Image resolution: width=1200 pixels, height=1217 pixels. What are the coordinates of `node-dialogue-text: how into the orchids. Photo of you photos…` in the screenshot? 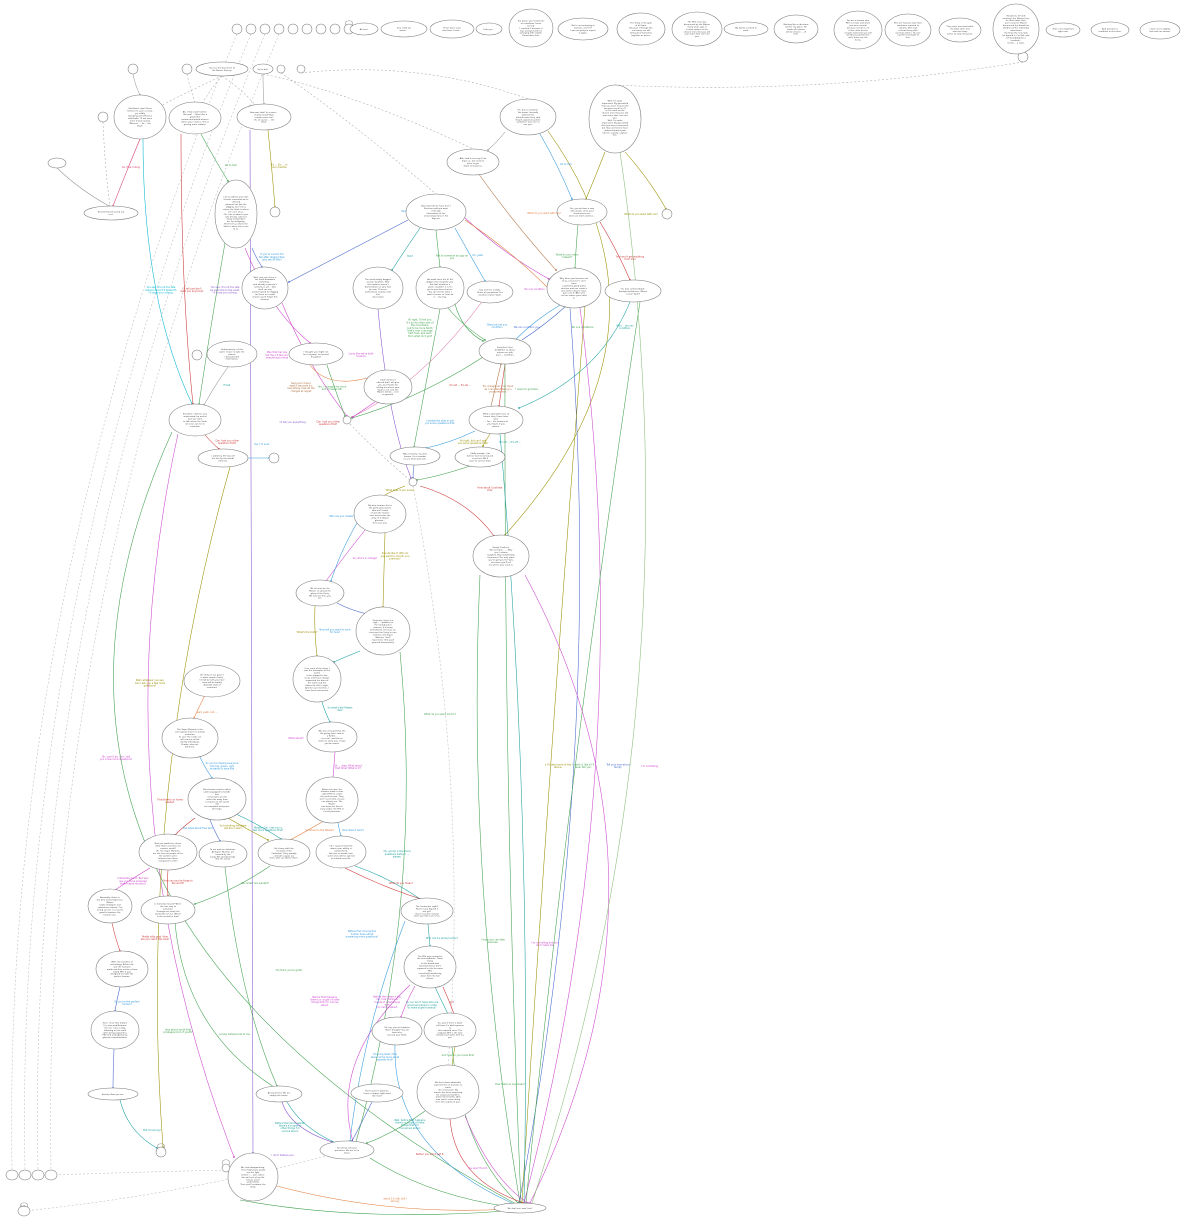 It's located at (490, 292).